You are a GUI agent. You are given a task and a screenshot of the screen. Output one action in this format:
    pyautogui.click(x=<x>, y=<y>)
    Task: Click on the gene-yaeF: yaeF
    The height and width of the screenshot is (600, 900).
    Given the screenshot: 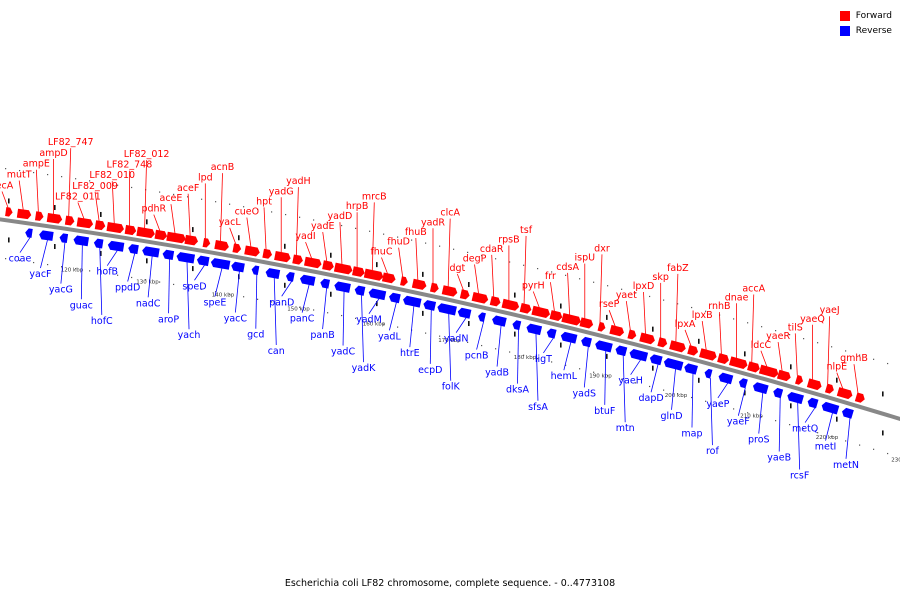 What is the action you would take?
    pyautogui.click(x=738, y=403)
    